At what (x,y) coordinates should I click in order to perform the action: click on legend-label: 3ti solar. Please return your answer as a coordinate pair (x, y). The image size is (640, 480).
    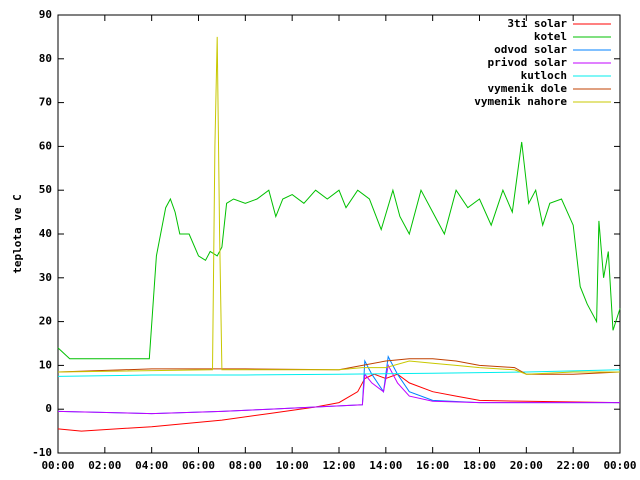
    Looking at the image, I should click on (537, 23).